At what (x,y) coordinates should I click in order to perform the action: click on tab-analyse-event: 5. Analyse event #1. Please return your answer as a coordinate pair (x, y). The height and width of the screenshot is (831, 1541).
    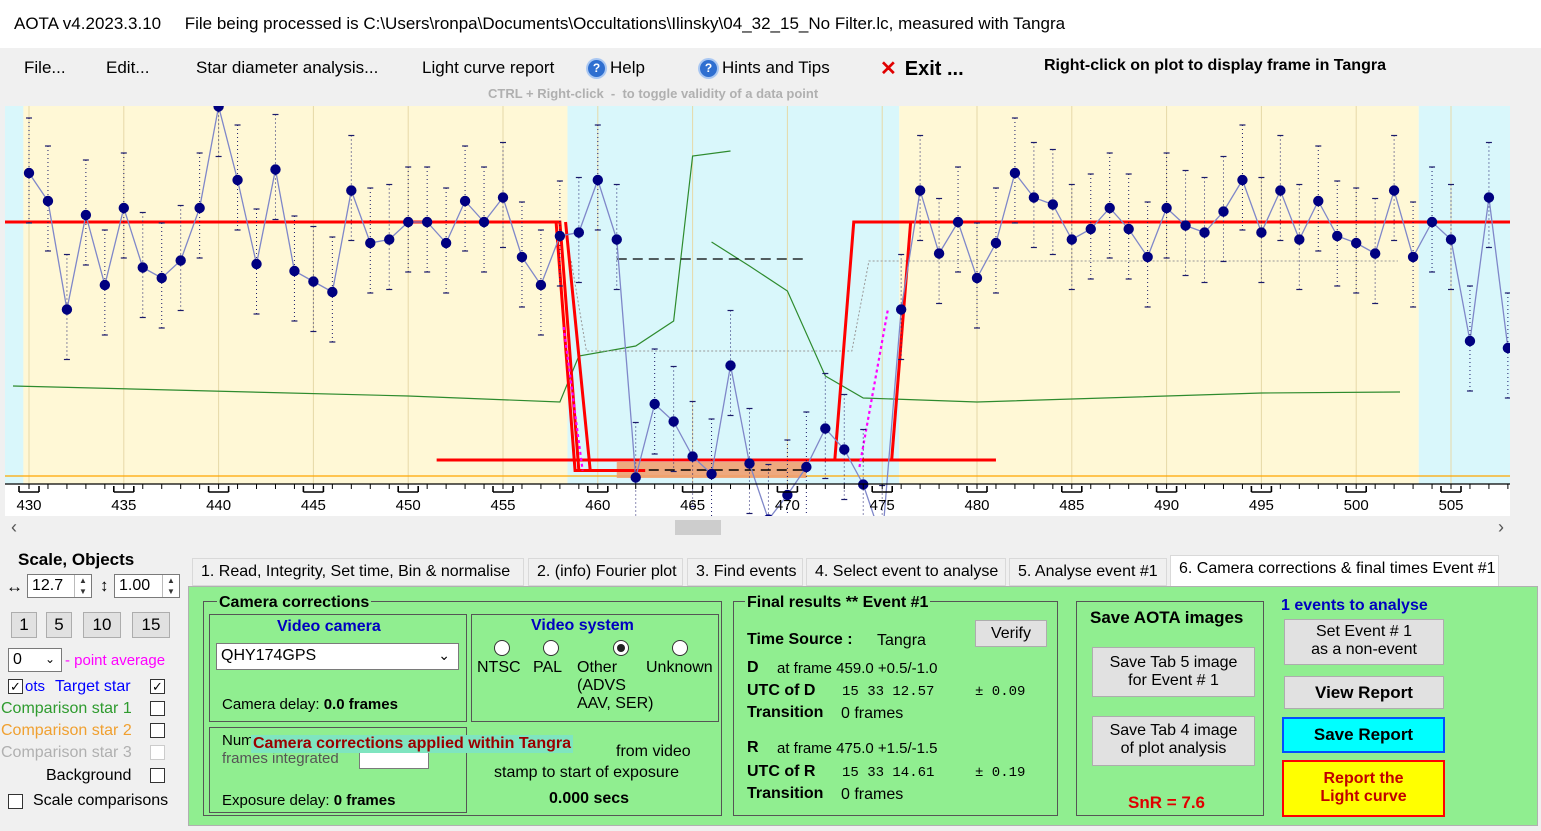
    Looking at the image, I should click on (1088, 572).